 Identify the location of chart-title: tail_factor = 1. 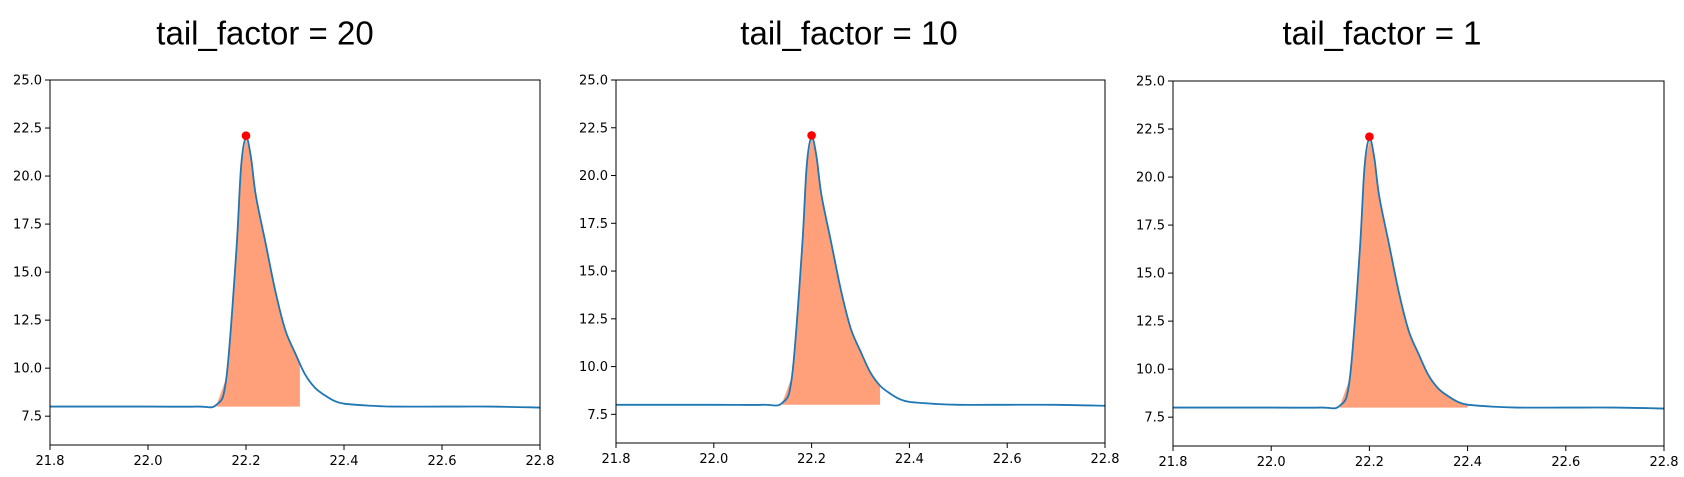
(1381, 33).